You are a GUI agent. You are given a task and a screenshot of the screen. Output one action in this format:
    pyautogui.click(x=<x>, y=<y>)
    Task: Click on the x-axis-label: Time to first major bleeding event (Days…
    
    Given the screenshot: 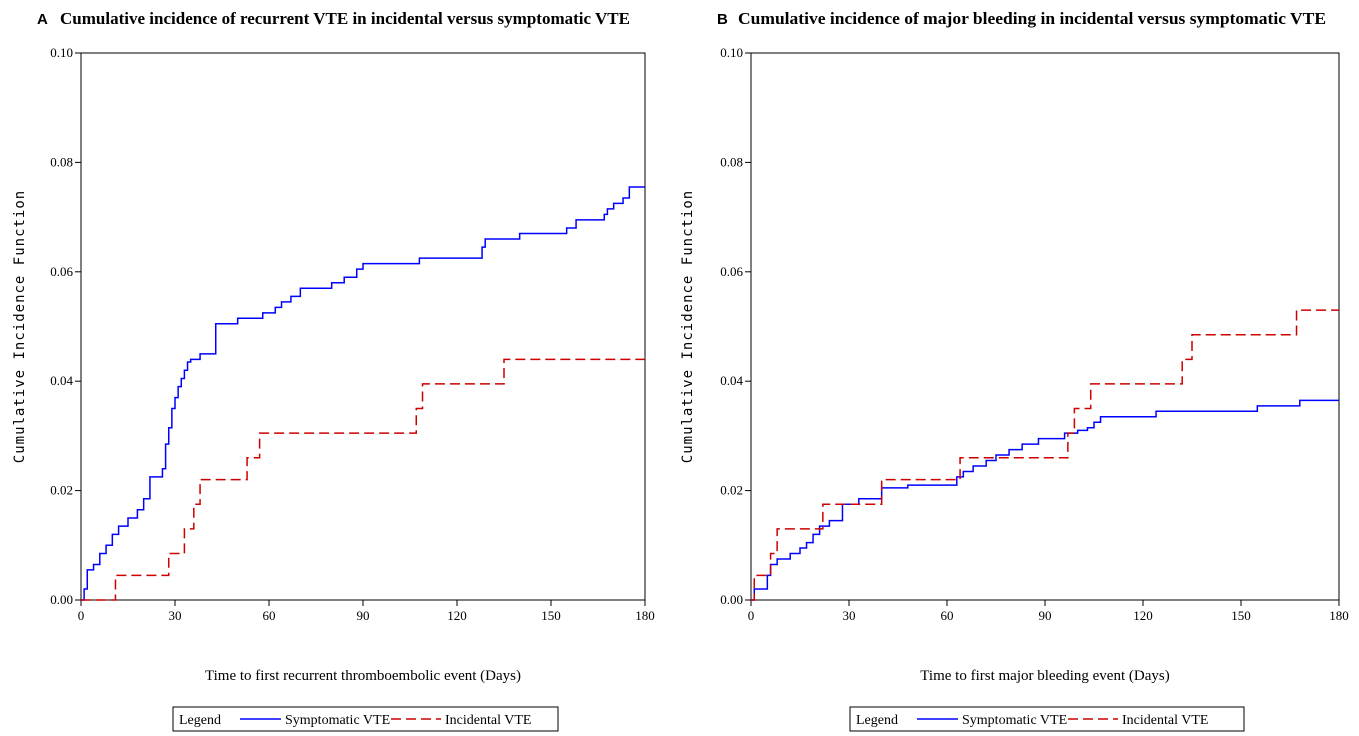 What is the action you would take?
    pyautogui.click(x=1044, y=676)
    